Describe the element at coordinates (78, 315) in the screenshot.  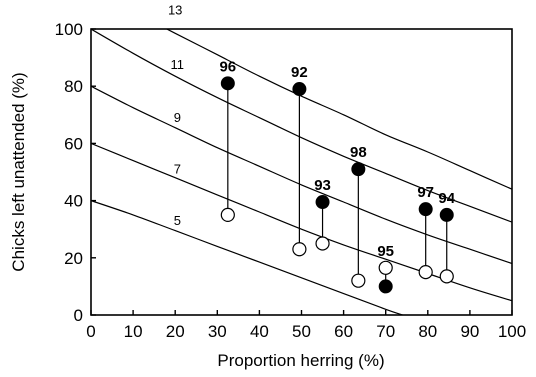
I see `y-tick-label: 0` at that location.